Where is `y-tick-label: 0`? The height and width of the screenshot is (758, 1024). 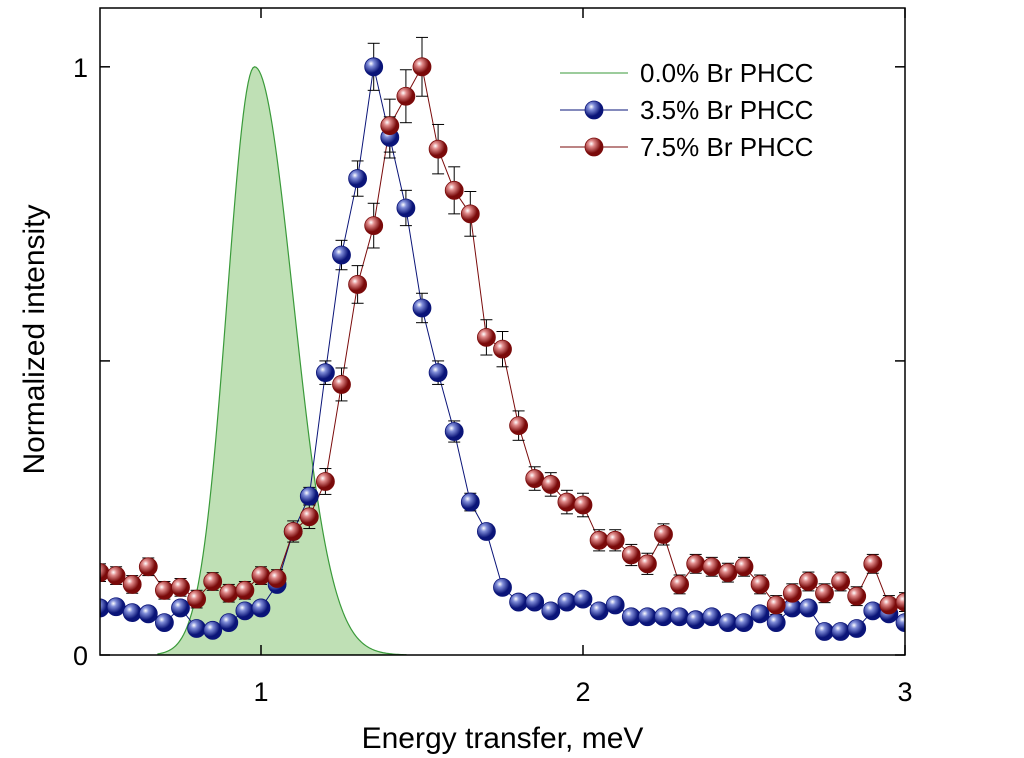
y-tick-label: 0 is located at coordinates (80, 656).